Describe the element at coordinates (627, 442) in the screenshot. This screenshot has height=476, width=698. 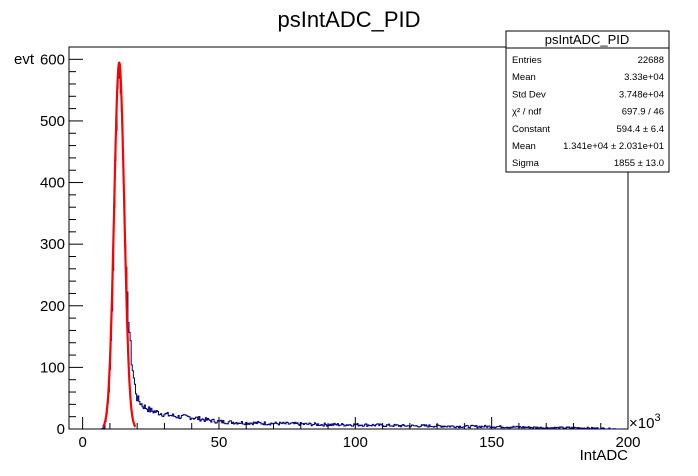
I see `x-tick-label: 200` at that location.